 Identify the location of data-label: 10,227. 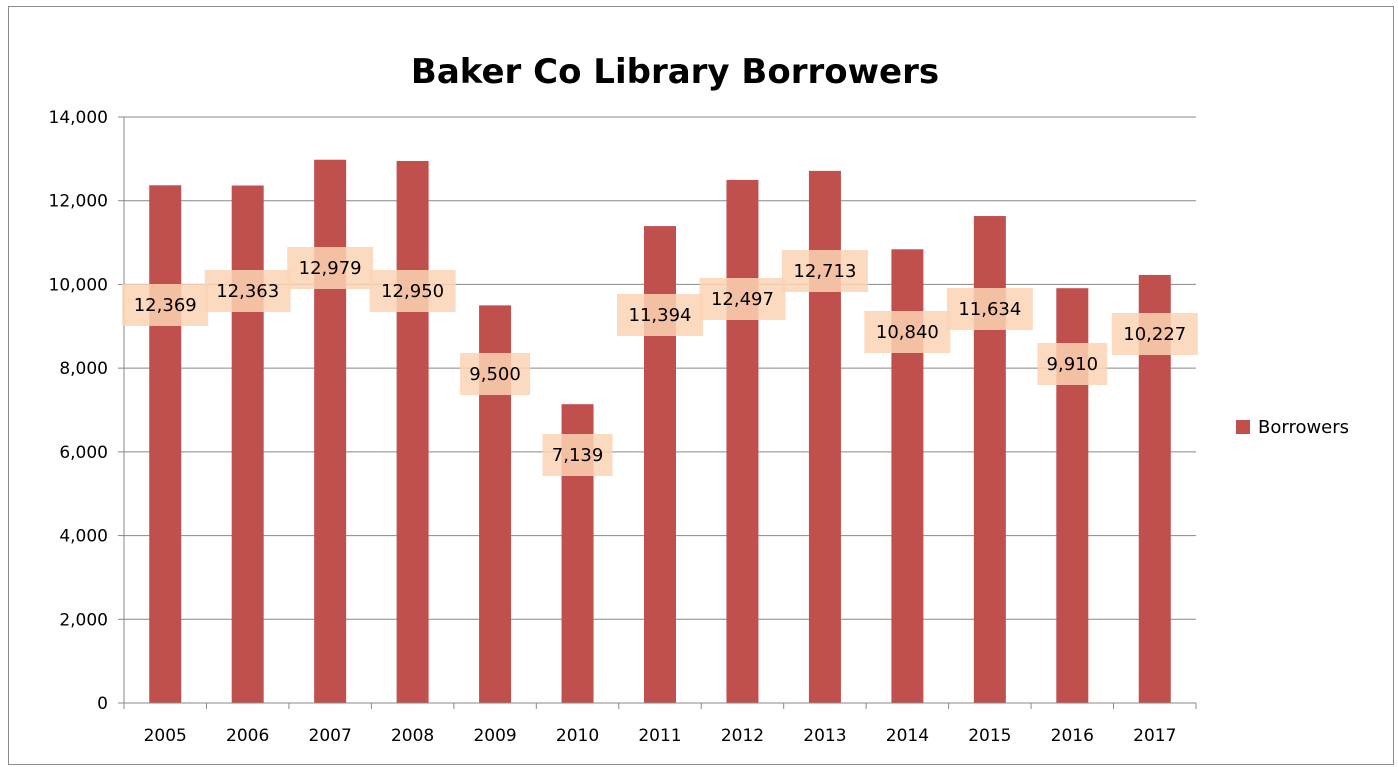
(1154, 334).